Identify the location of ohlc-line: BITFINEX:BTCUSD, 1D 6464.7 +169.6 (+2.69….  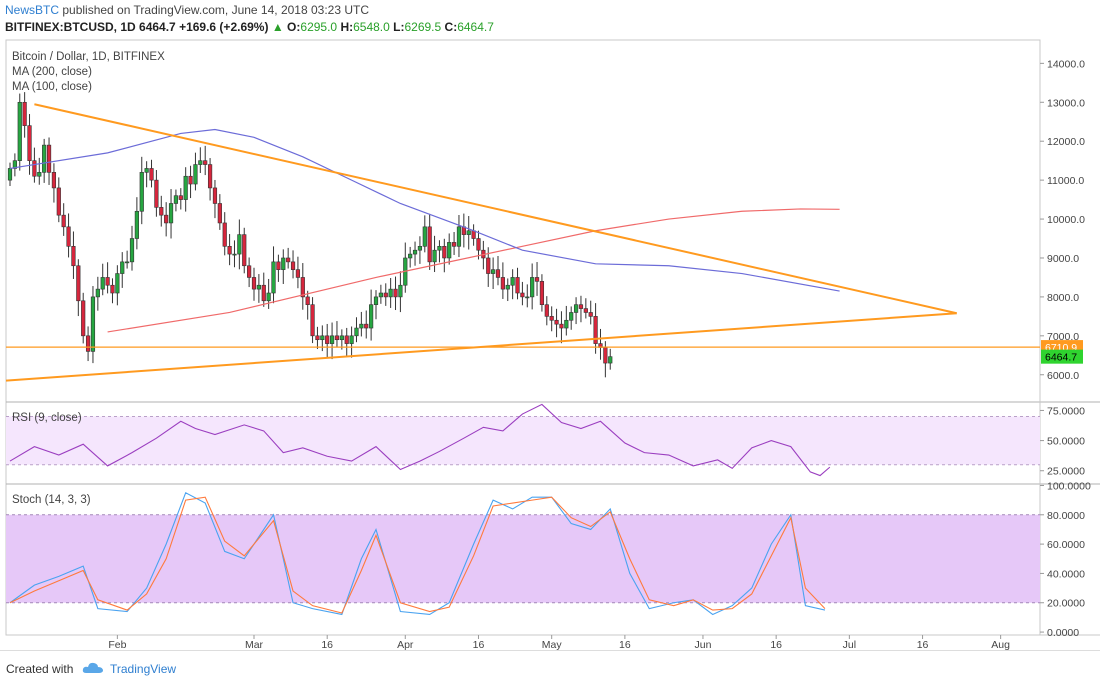
(249, 27).